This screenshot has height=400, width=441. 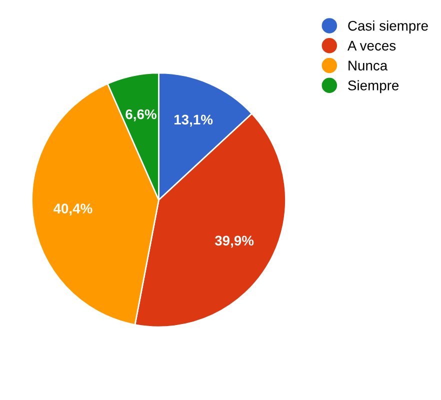 What do you see at coordinates (388, 27) in the screenshot?
I see `legend-label: Casi siempre` at bounding box center [388, 27].